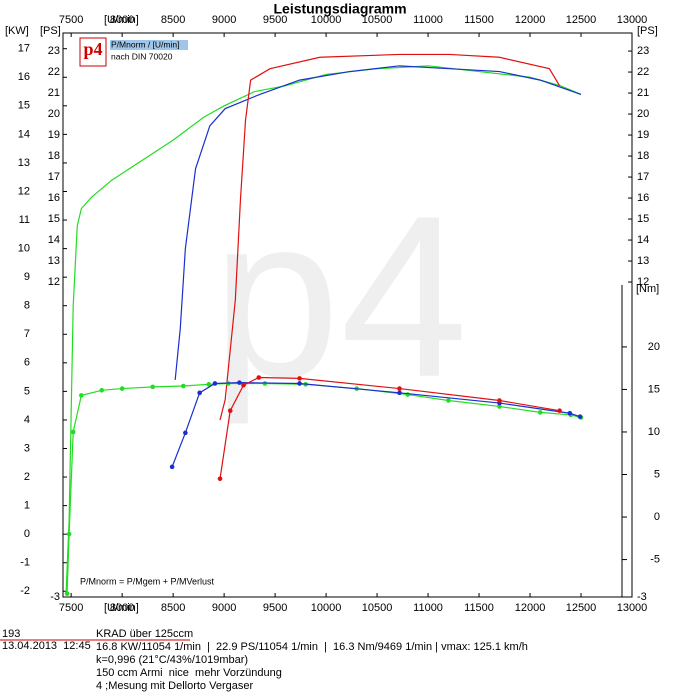 This screenshot has width=681, height=697. What do you see at coordinates (71, 20) in the screenshot?
I see `x-tick-label-top: 7500` at bounding box center [71, 20].